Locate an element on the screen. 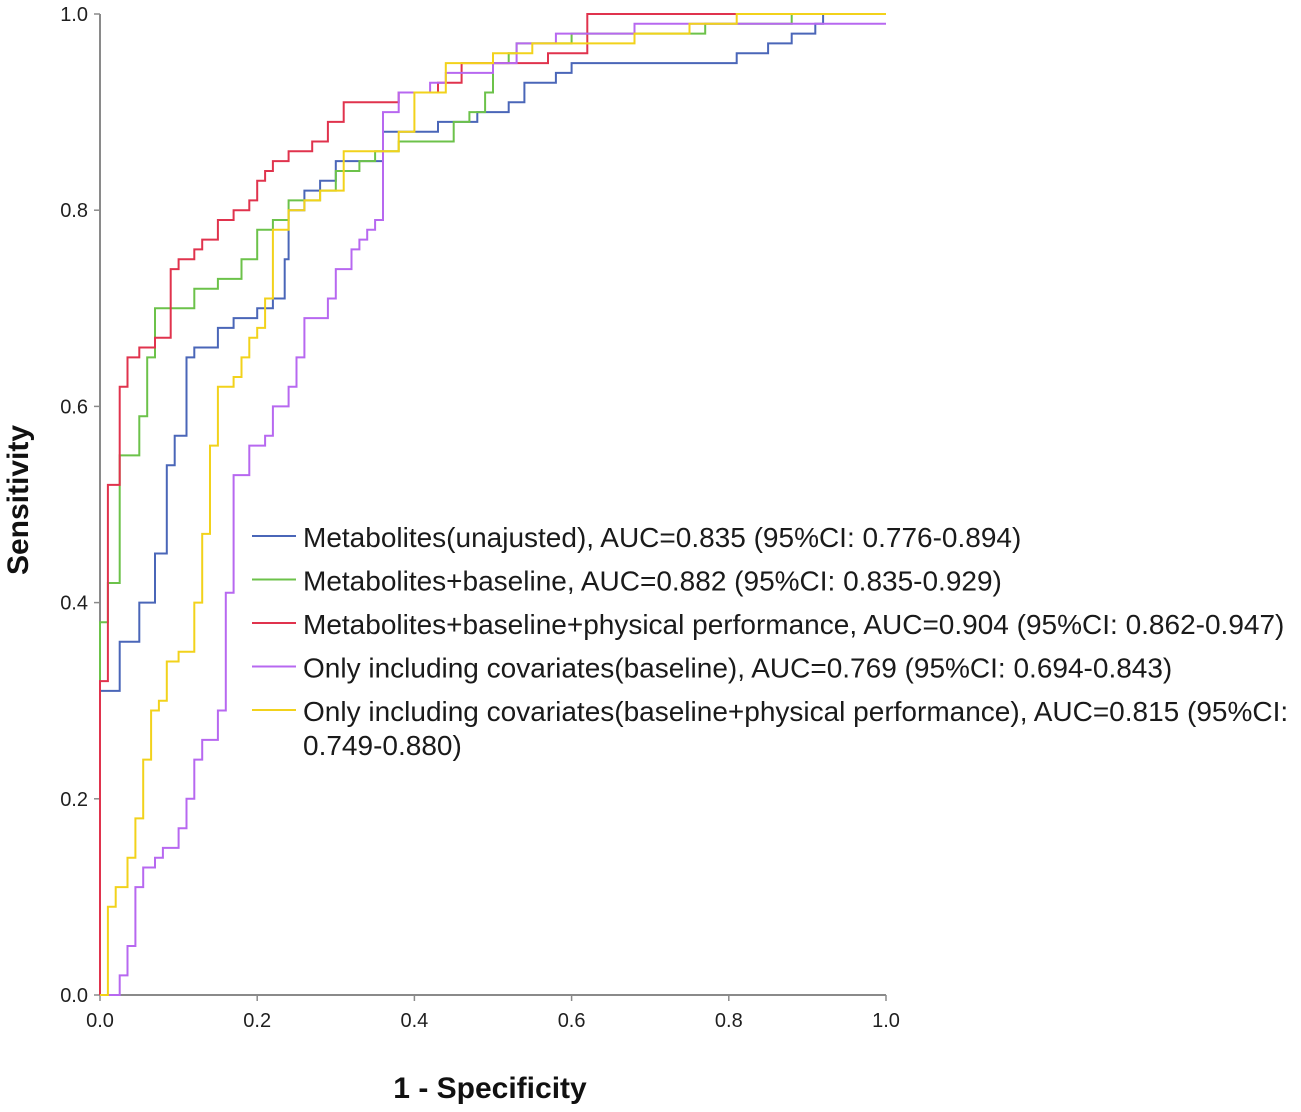  y-tick-label: 1.0 is located at coordinates (74, 15).